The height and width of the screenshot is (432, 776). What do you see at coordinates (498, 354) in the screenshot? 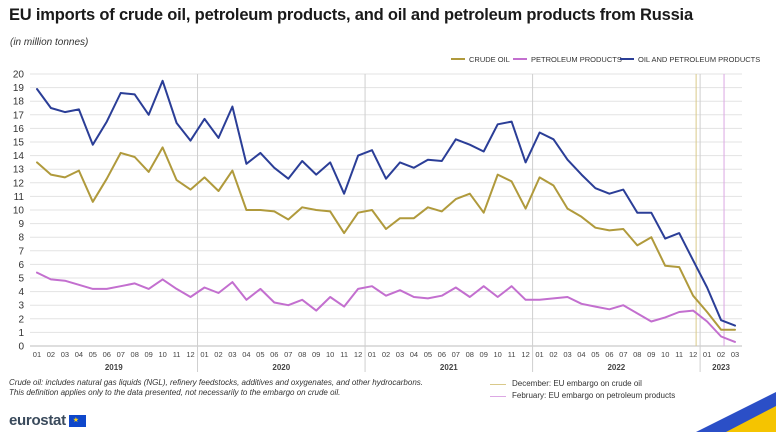
I see `x-tick-label-2021-10: 10` at bounding box center [498, 354].